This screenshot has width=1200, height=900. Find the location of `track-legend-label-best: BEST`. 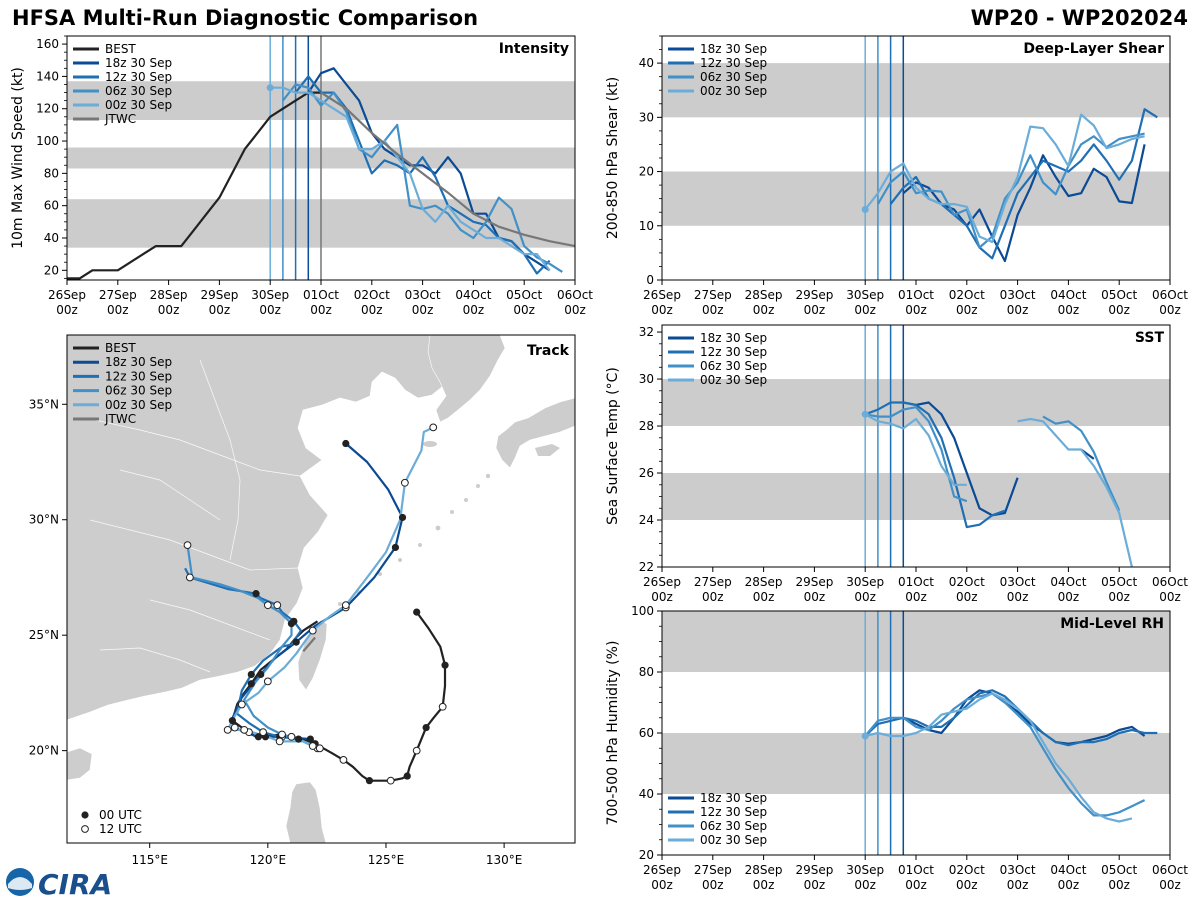

track-legend-label-best: BEST is located at coordinates (120, 348).